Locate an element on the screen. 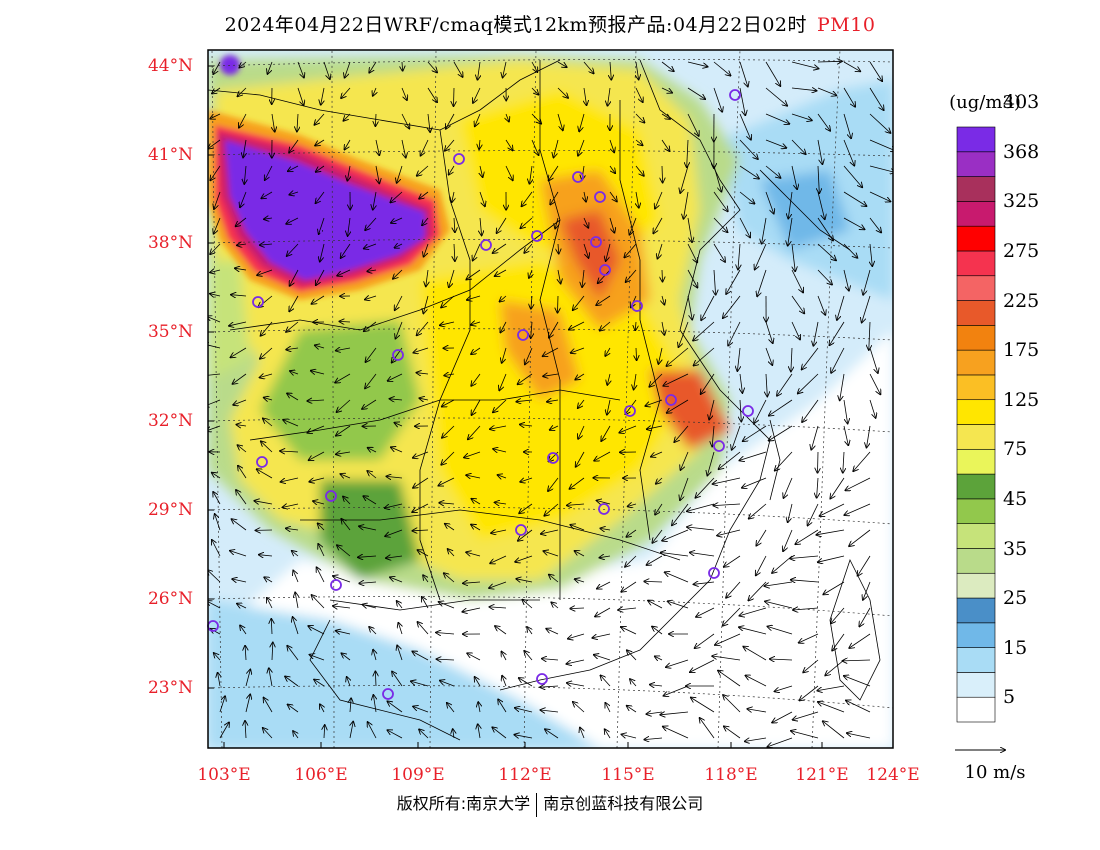 Image resolution: width=1100 pixels, height=850 pixels. lon-label-109: 109°E is located at coordinates (418, 775).